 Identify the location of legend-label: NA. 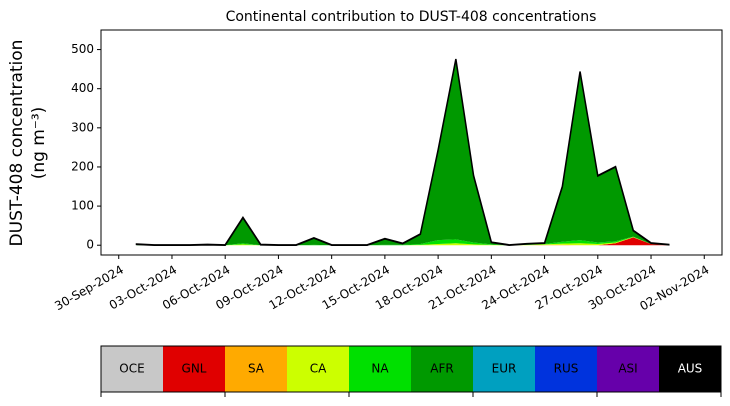
(380, 369).